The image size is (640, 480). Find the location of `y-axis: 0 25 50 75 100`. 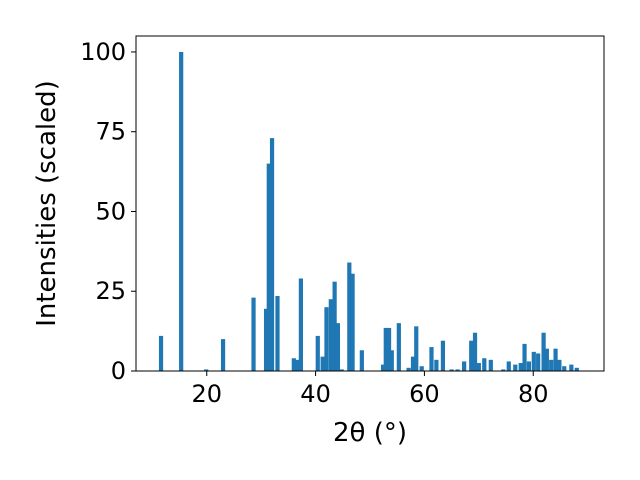

y-axis: 0 25 50 75 100 is located at coordinates (108, 211).